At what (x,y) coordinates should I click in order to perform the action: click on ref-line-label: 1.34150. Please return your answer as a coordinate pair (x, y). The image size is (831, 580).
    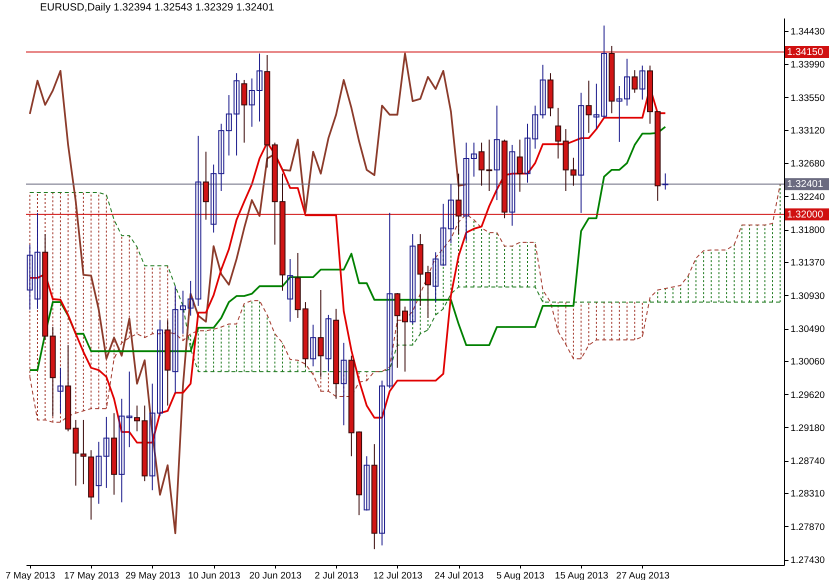
    Looking at the image, I should click on (805, 52).